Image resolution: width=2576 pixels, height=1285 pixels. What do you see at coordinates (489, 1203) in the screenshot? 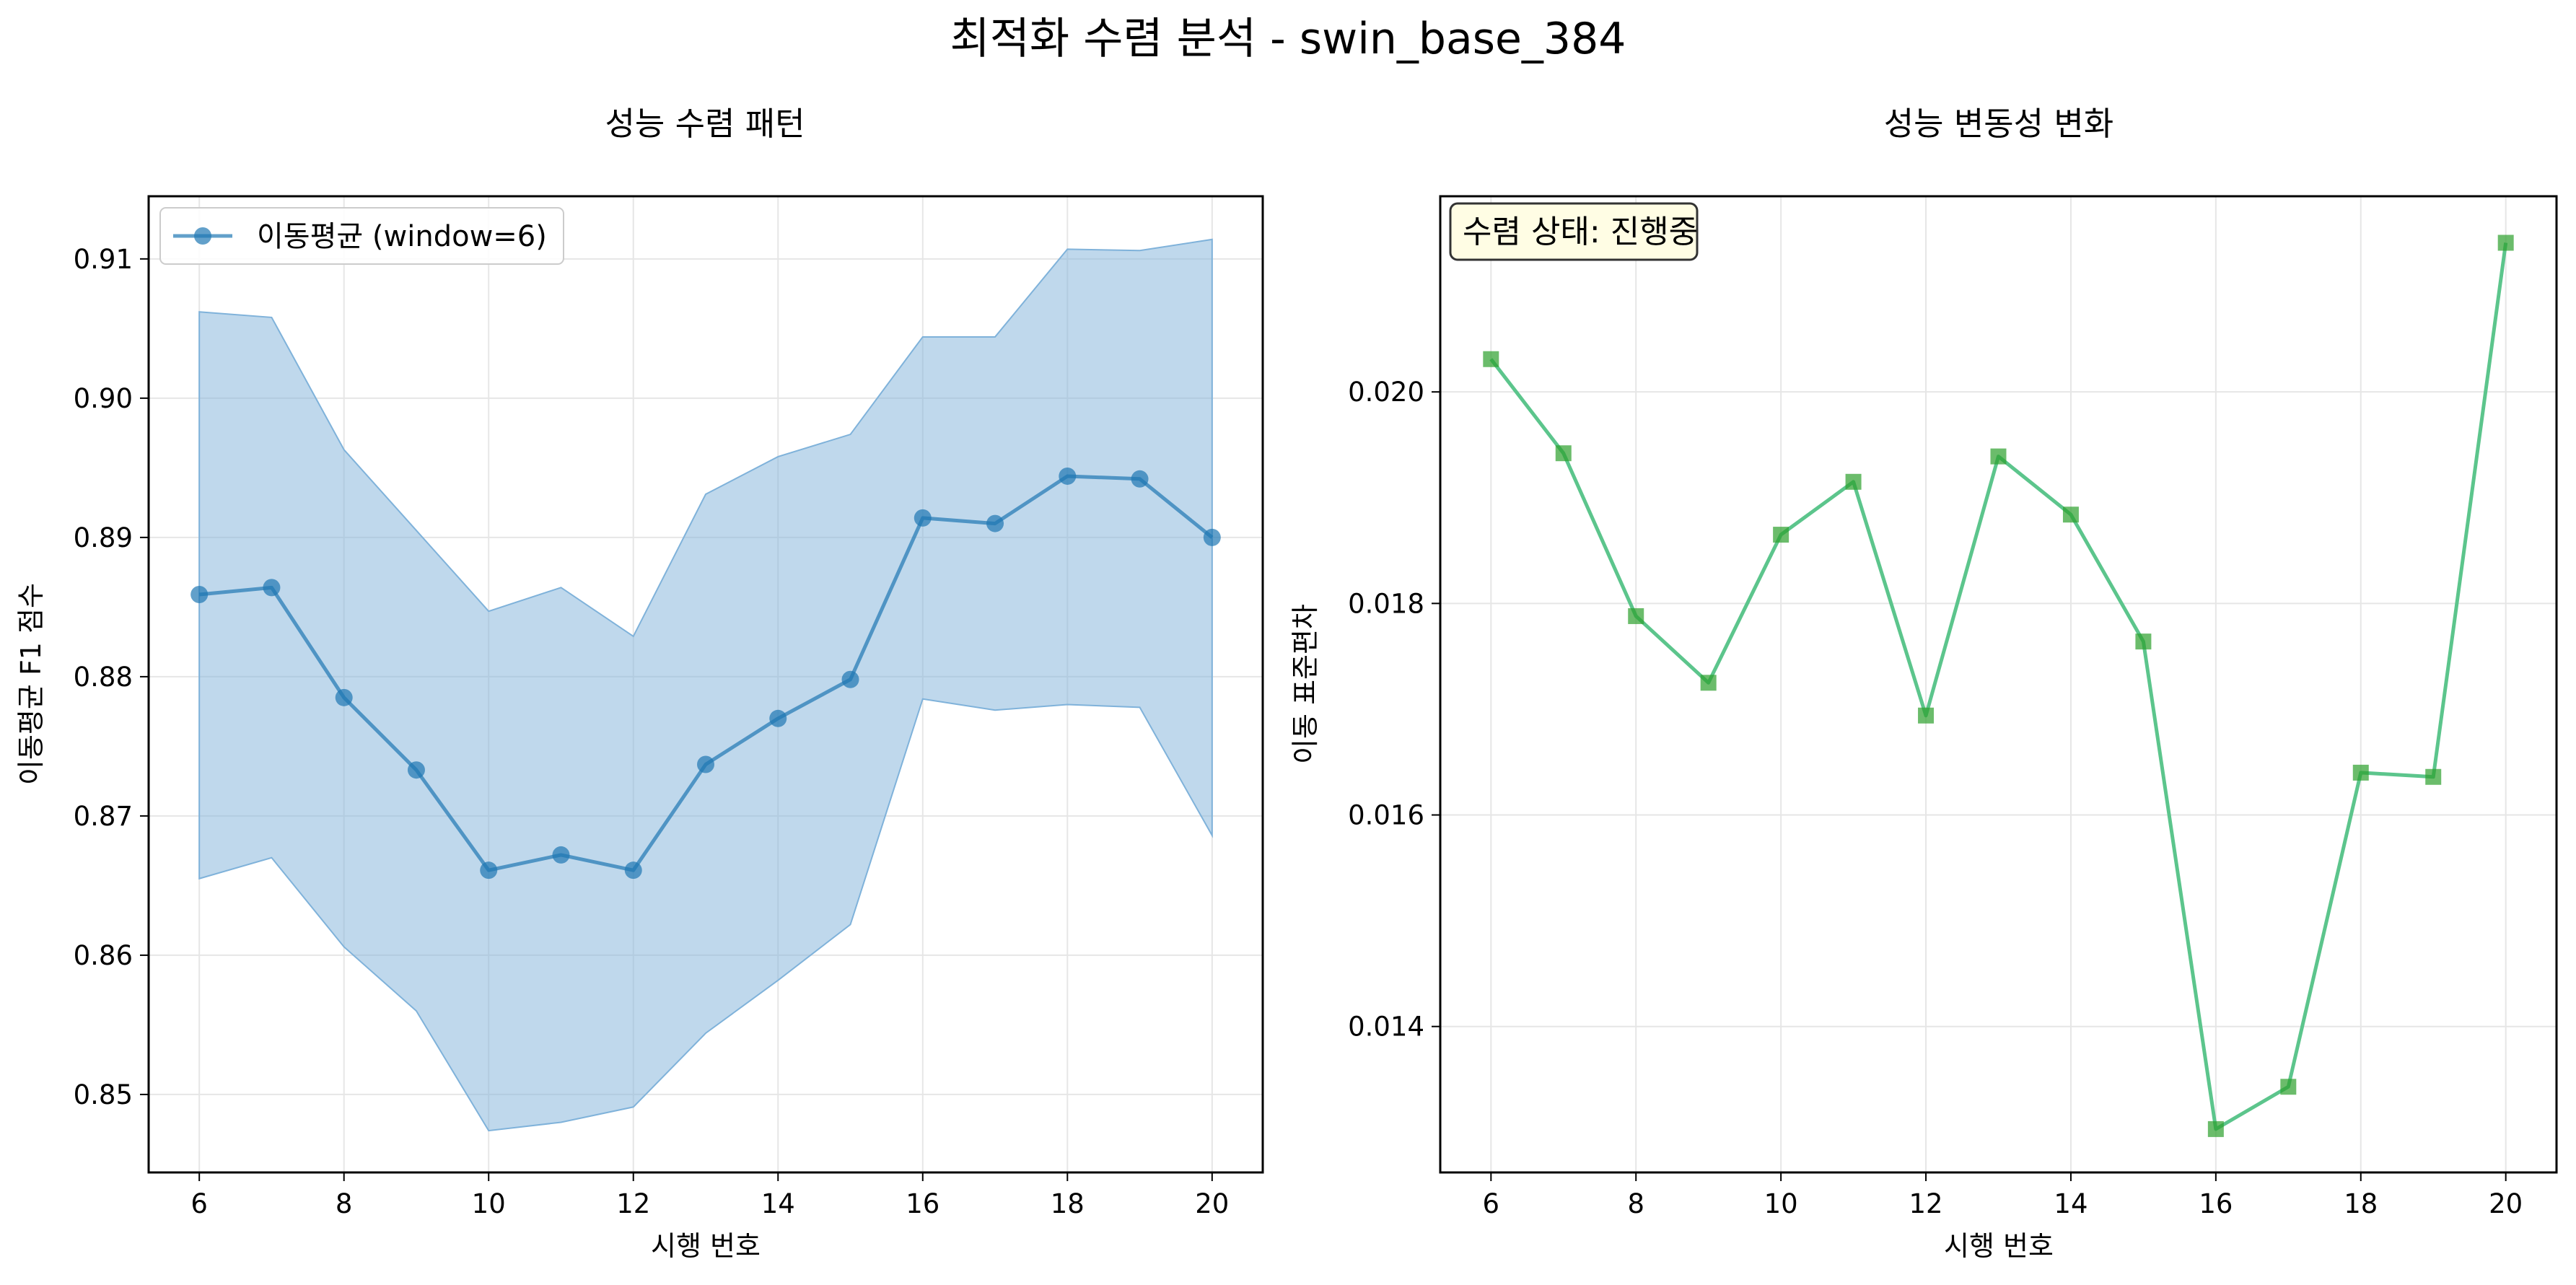
I see `left-chart-xtick-label: 10` at bounding box center [489, 1203].